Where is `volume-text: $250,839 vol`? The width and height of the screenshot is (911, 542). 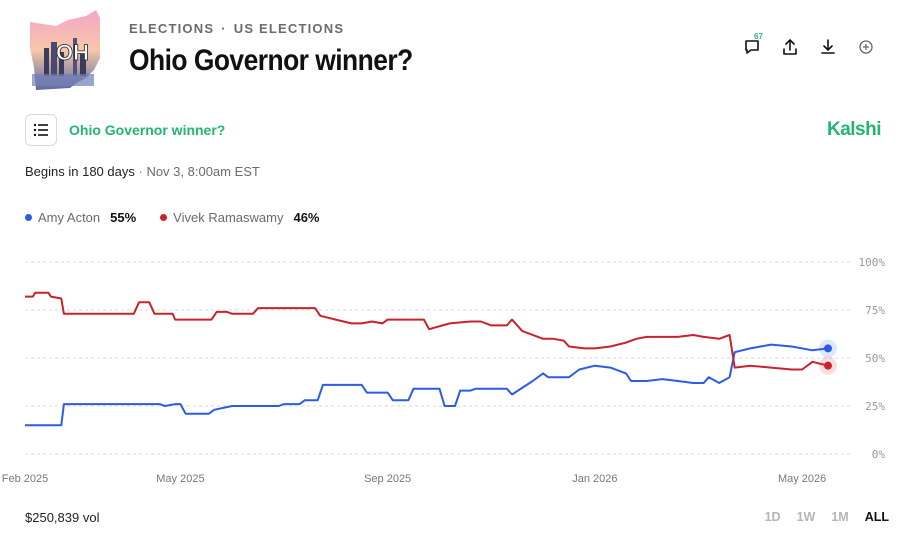
volume-text: $250,839 vol is located at coordinates (62, 517).